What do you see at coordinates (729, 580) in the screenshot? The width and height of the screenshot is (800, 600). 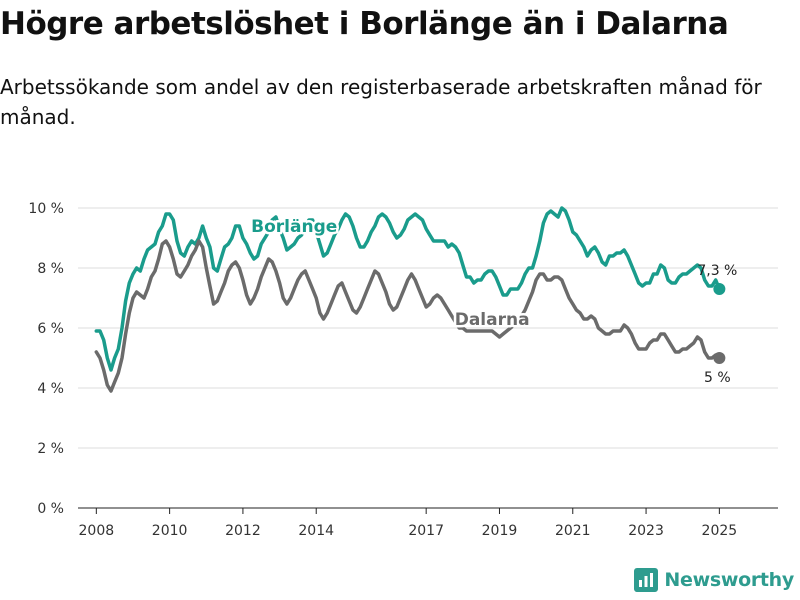 I see `brand-name: Newsworthy` at bounding box center [729, 580].